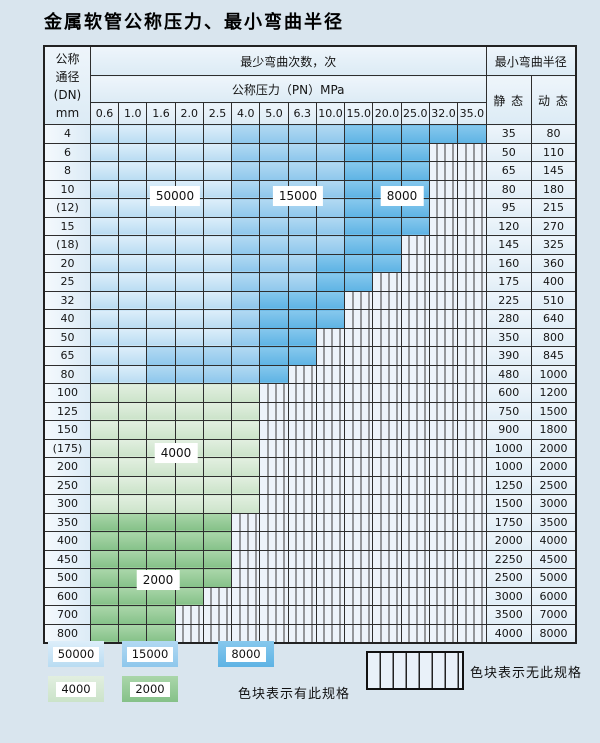 The image size is (600, 743). Describe the element at coordinates (508, 263) in the screenshot. I see `static-radius-value: 160` at that location.